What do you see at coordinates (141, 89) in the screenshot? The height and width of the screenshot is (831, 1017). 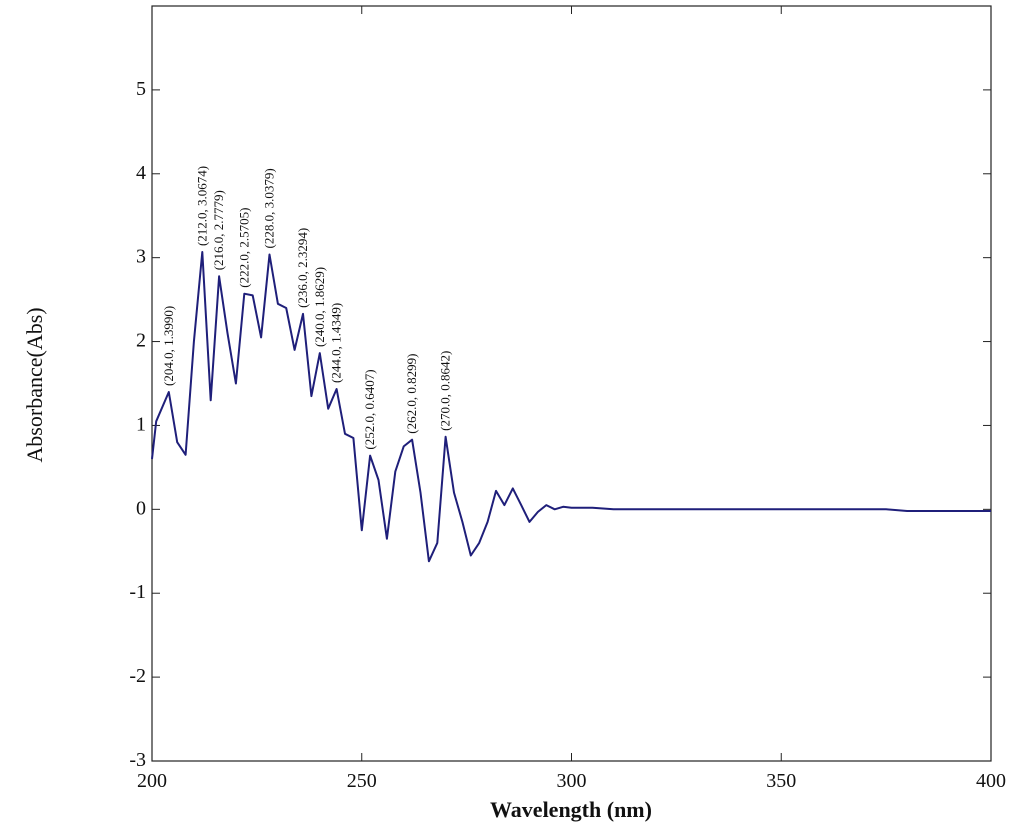 I see `y-tick-label: 5` at bounding box center [141, 89].